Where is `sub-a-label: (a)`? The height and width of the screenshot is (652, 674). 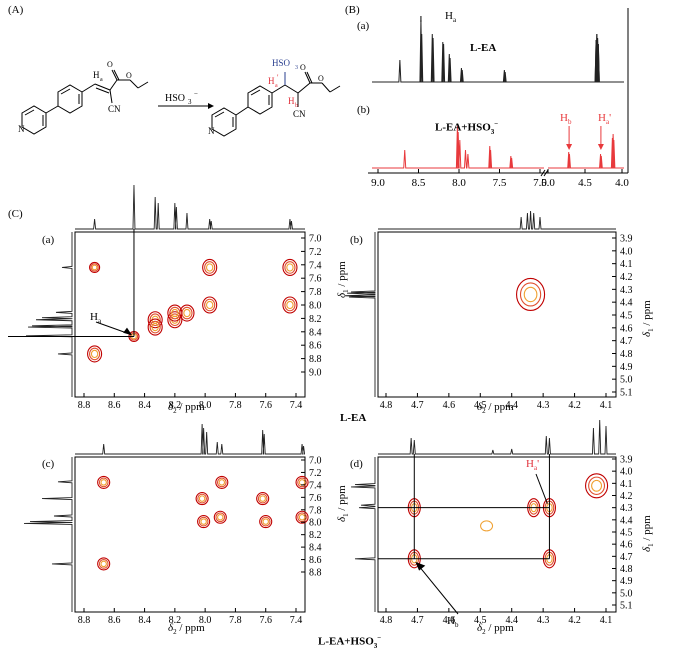 sub-a-label: (a) is located at coordinates (48, 240).